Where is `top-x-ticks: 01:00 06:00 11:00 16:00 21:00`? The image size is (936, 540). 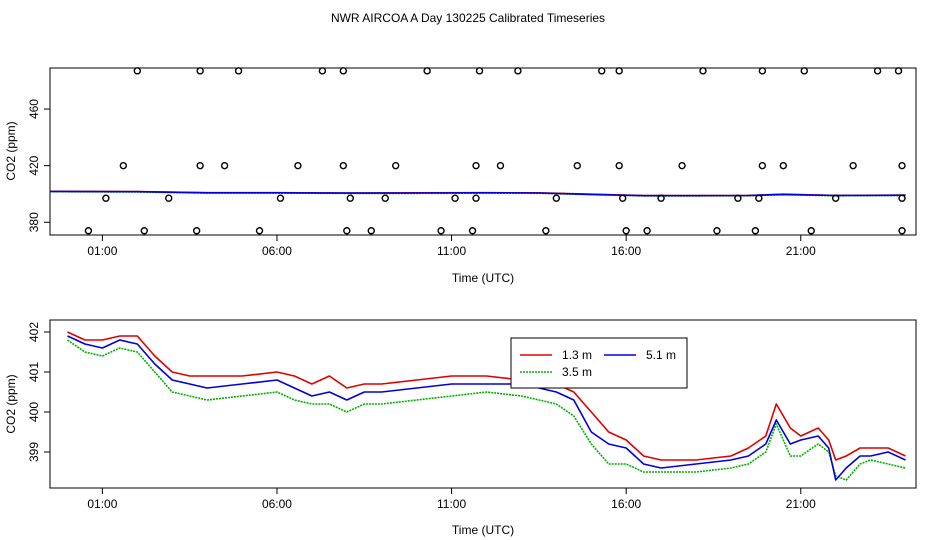
top-x-ticks: 01:00 06:00 11:00 16:00 21:00 is located at coordinates (451, 246).